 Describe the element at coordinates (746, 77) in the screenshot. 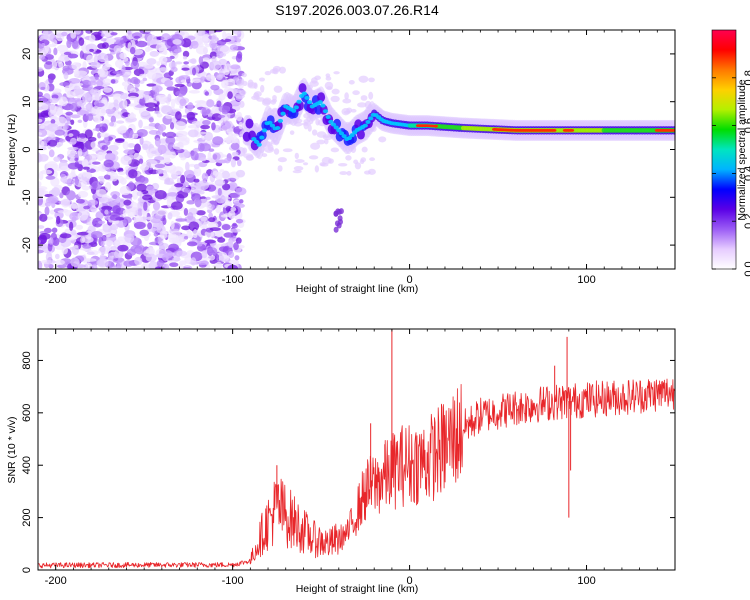

I see `colorbar-tick-label: 0.8` at that location.